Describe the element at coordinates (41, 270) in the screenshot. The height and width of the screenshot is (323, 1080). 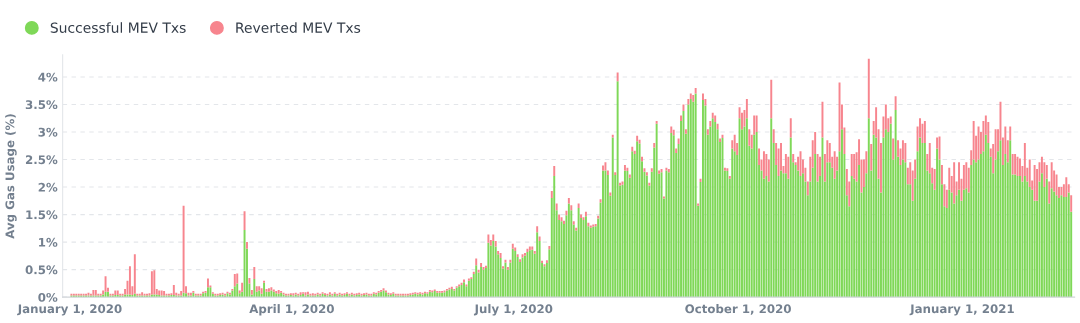
I see `y-tick-label: 0.5%` at that location.